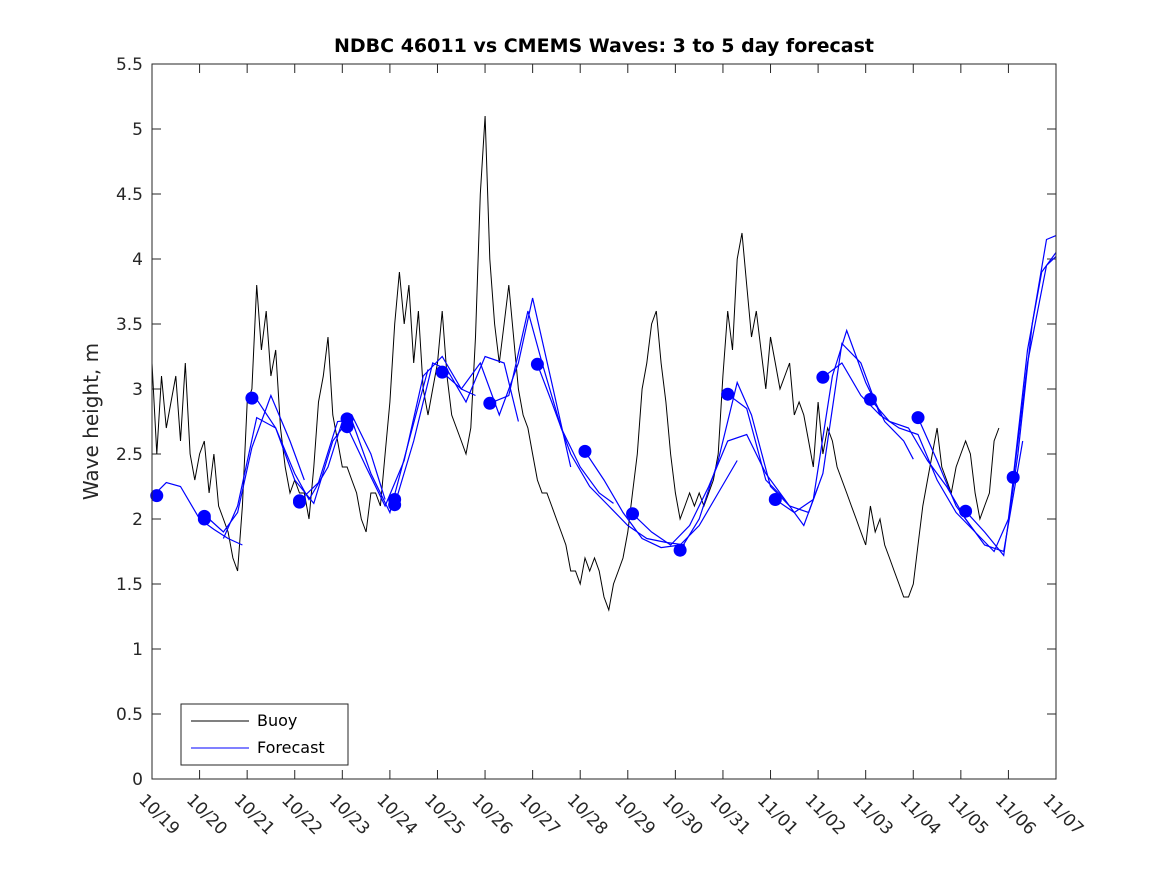 The height and width of the screenshot is (875, 1167). What do you see at coordinates (129, 65) in the screenshot?
I see `y-tick-label: 5.5` at bounding box center [129, 65].